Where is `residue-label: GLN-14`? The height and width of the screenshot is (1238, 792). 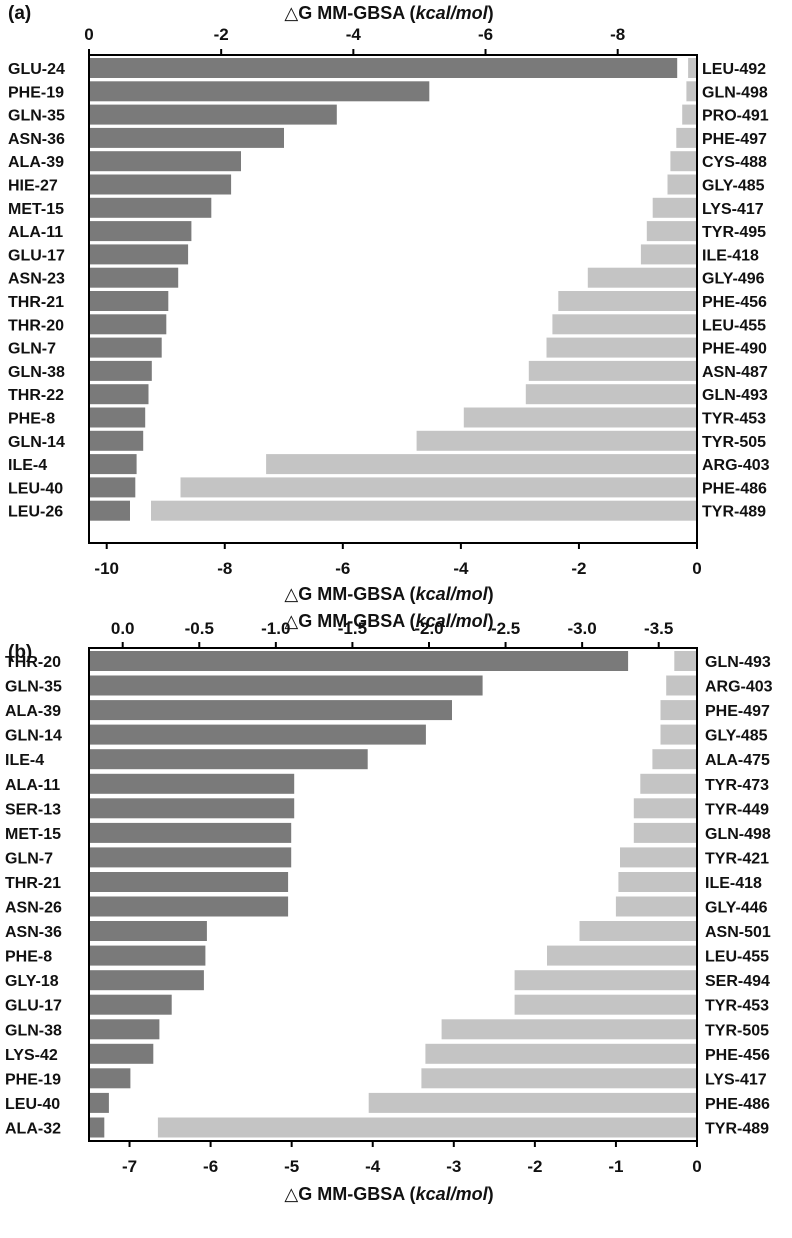
residue-label: GLN-14 is located at coordinates (33, 736).